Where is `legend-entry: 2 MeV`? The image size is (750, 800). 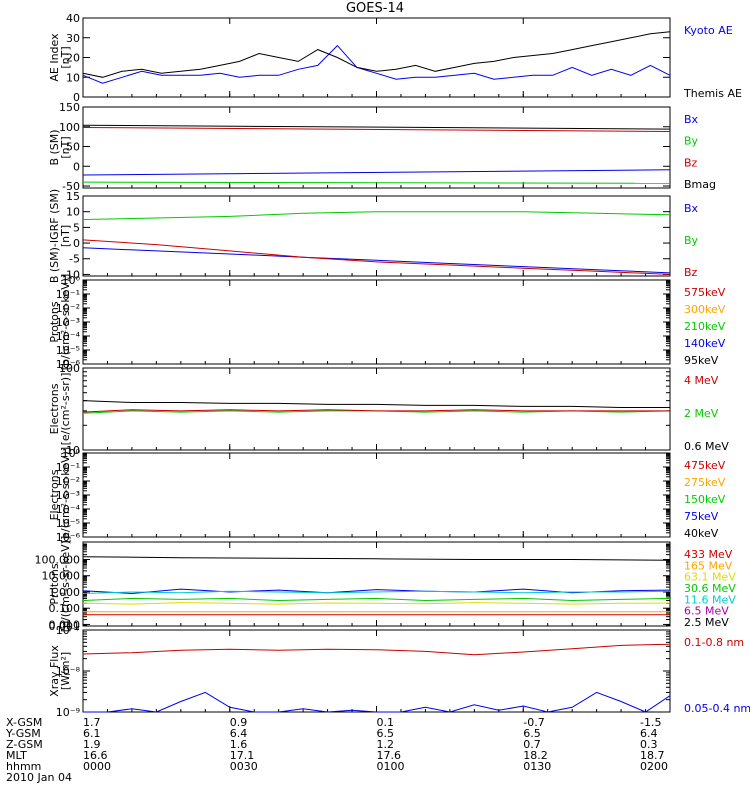 legend-entry: 2 MeV is located at coordinates (701, 413).